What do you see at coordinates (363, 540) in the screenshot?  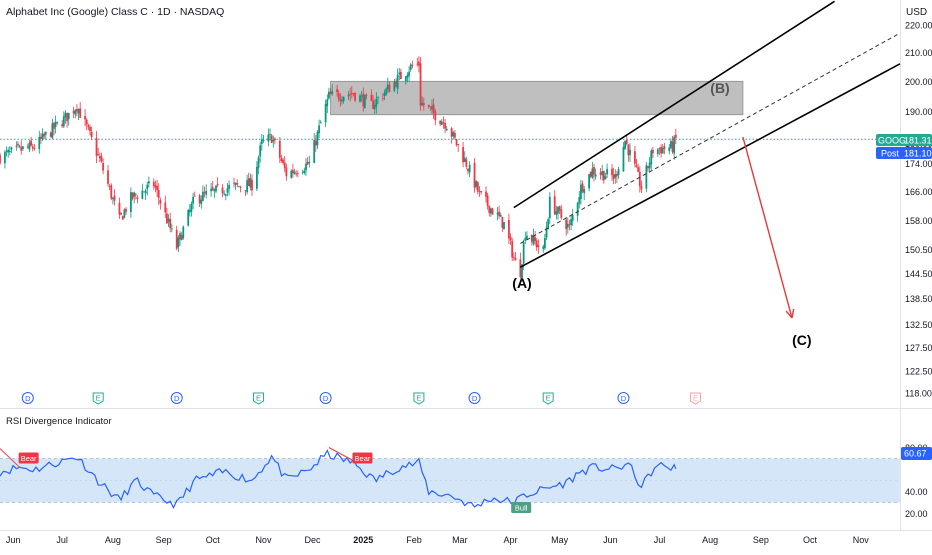 I see `time-tick-label: 2025` at bounding box center [363, 540].